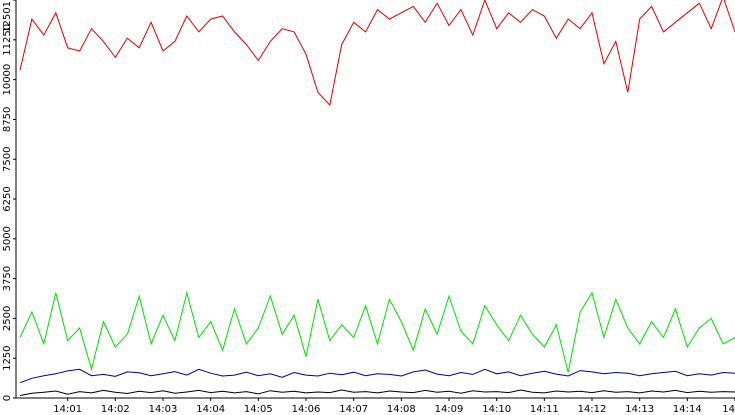 The height and width of the screenshot is (415, 735). Describe the element at coordinates (7, 318) in the screenshot. I see `y-tick-label: 2500` at that location.